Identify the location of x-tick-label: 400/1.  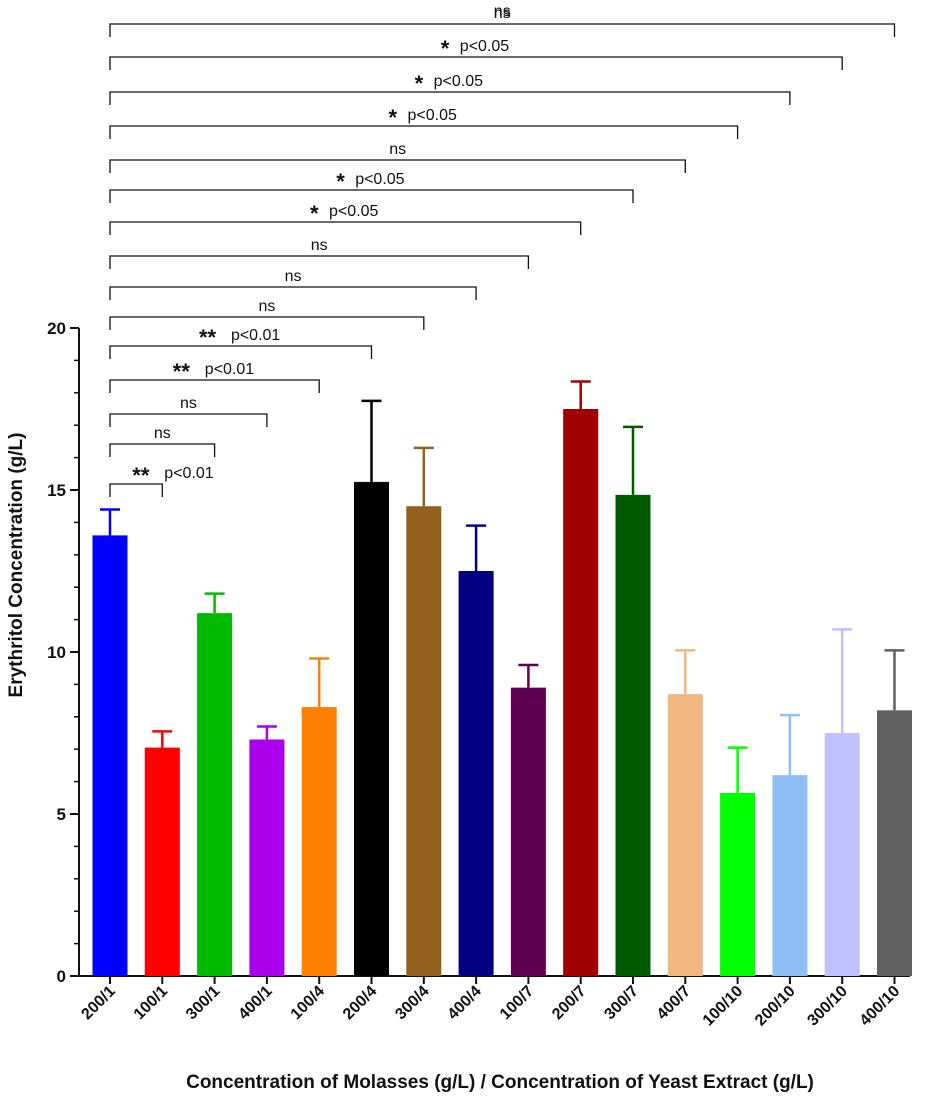
(255, 1003).